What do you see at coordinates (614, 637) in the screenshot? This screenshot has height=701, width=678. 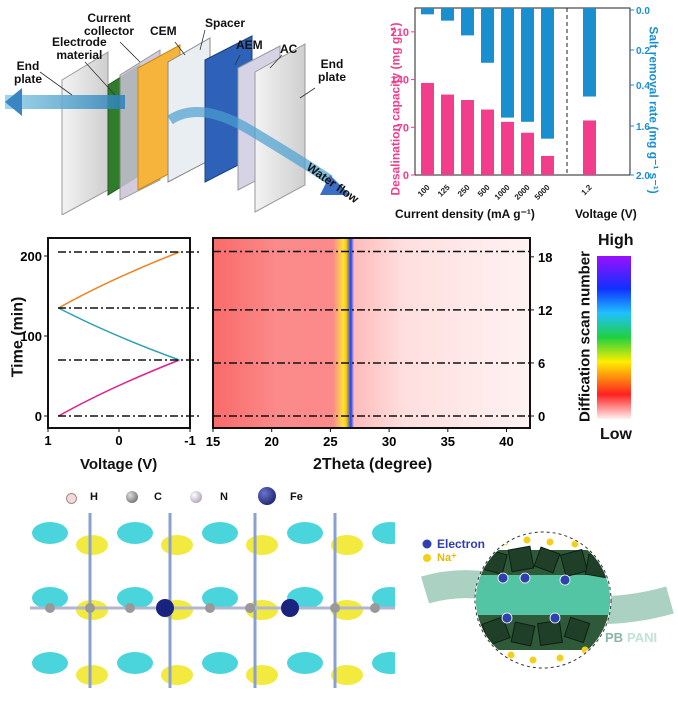 I see `pb-label: PB` at bounding box center [614, 637].